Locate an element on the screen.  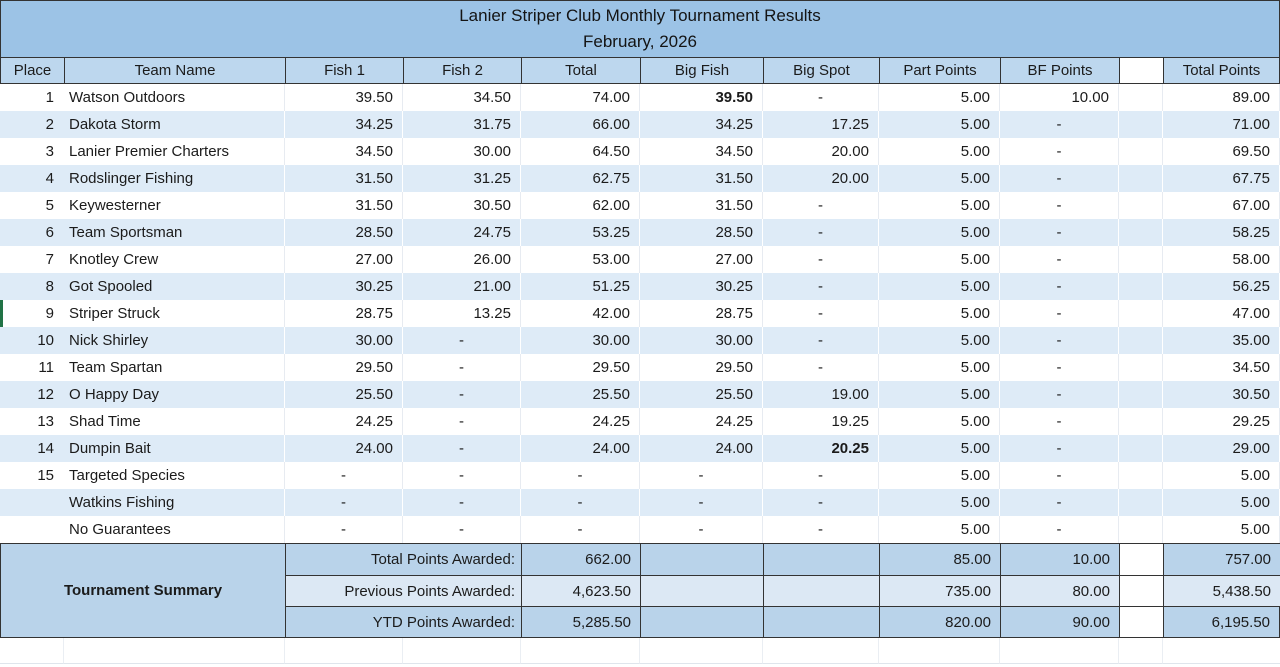
cell-total: 29.50 is located at coordinates (580, 367).